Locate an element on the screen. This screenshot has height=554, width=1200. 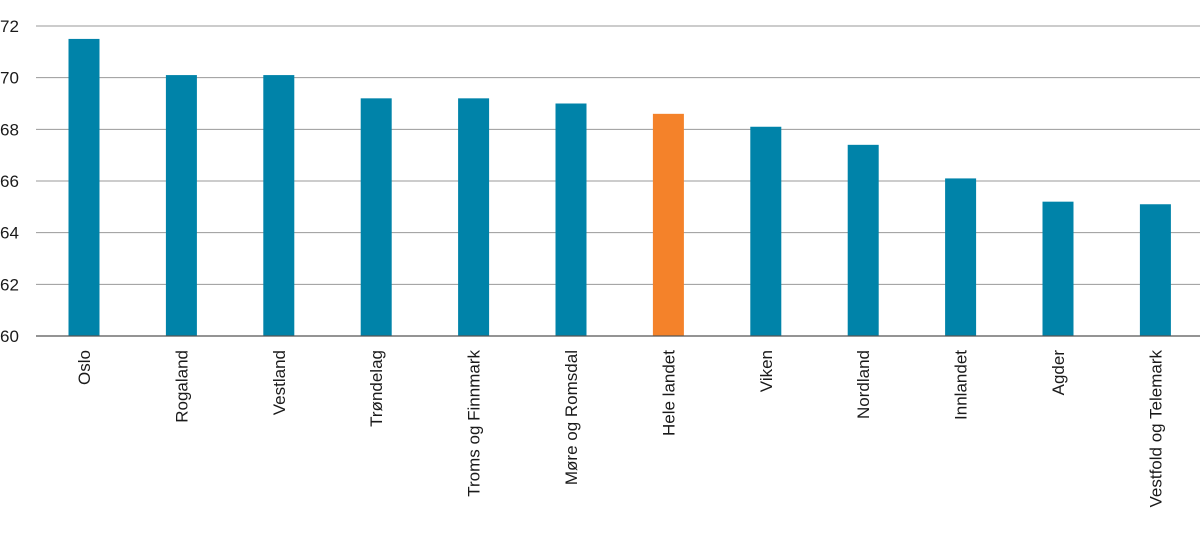
bar-innlandet is located at coordinates (961, 257).